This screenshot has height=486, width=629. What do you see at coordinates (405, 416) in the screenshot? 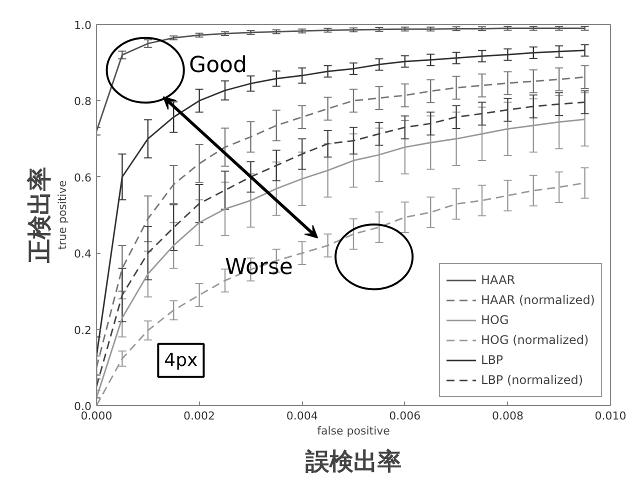
I see `x-tick-label: 0.006` at bounding box center [405, 416].